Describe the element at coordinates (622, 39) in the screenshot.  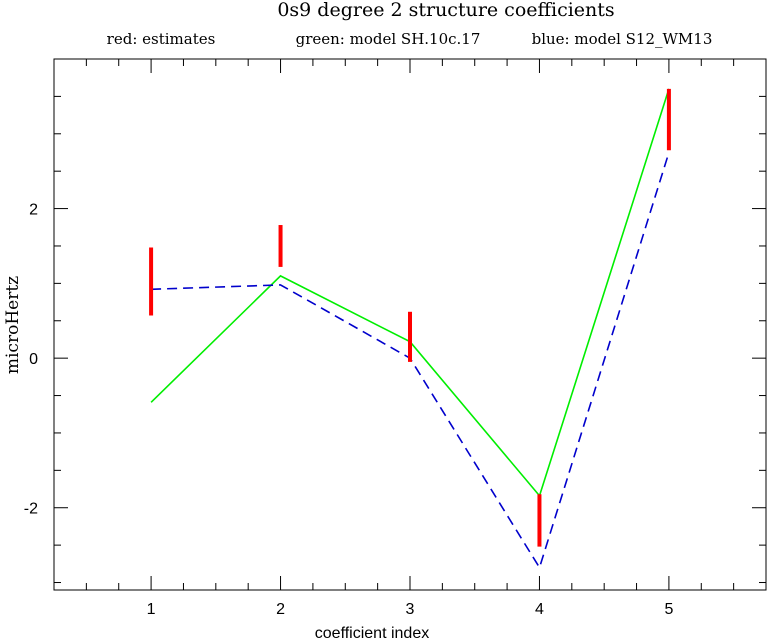
I see `legend-model-s12: blue: model S12_WM13` at that location.